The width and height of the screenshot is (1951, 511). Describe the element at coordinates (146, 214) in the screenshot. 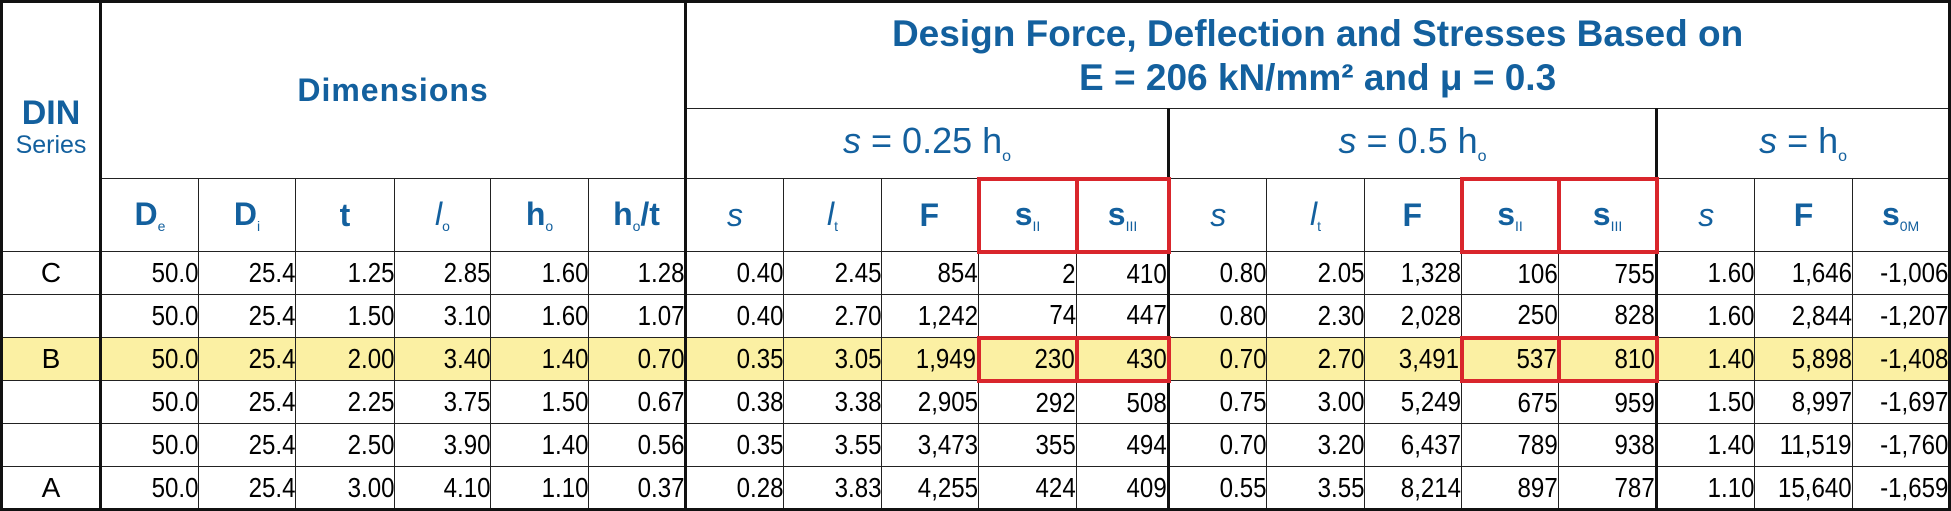

I see `column-header-symbol: D` at that location.